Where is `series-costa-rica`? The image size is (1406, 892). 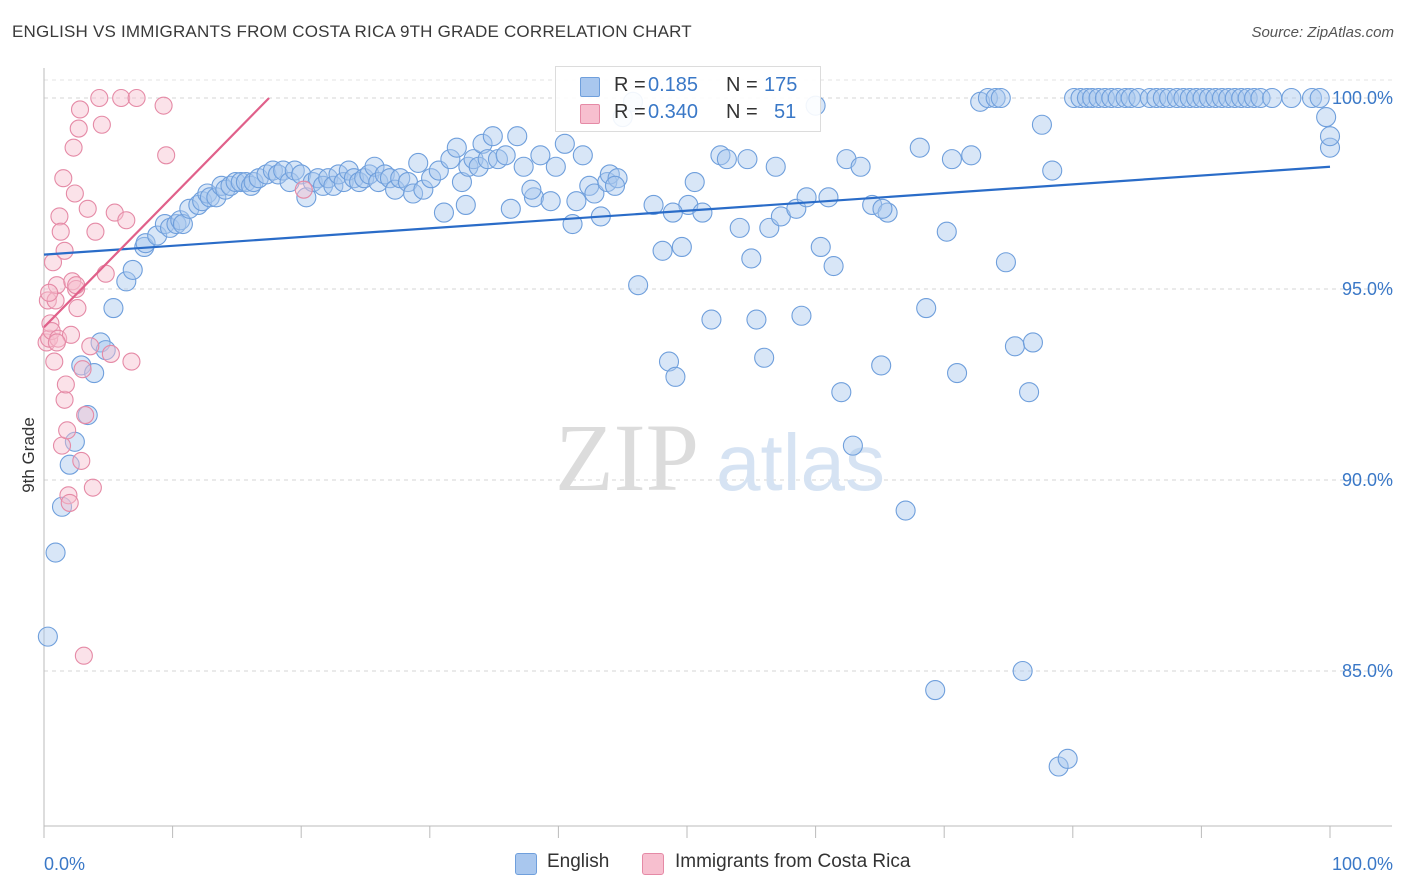
series-costa-rica is located at coordinates (175, 376).